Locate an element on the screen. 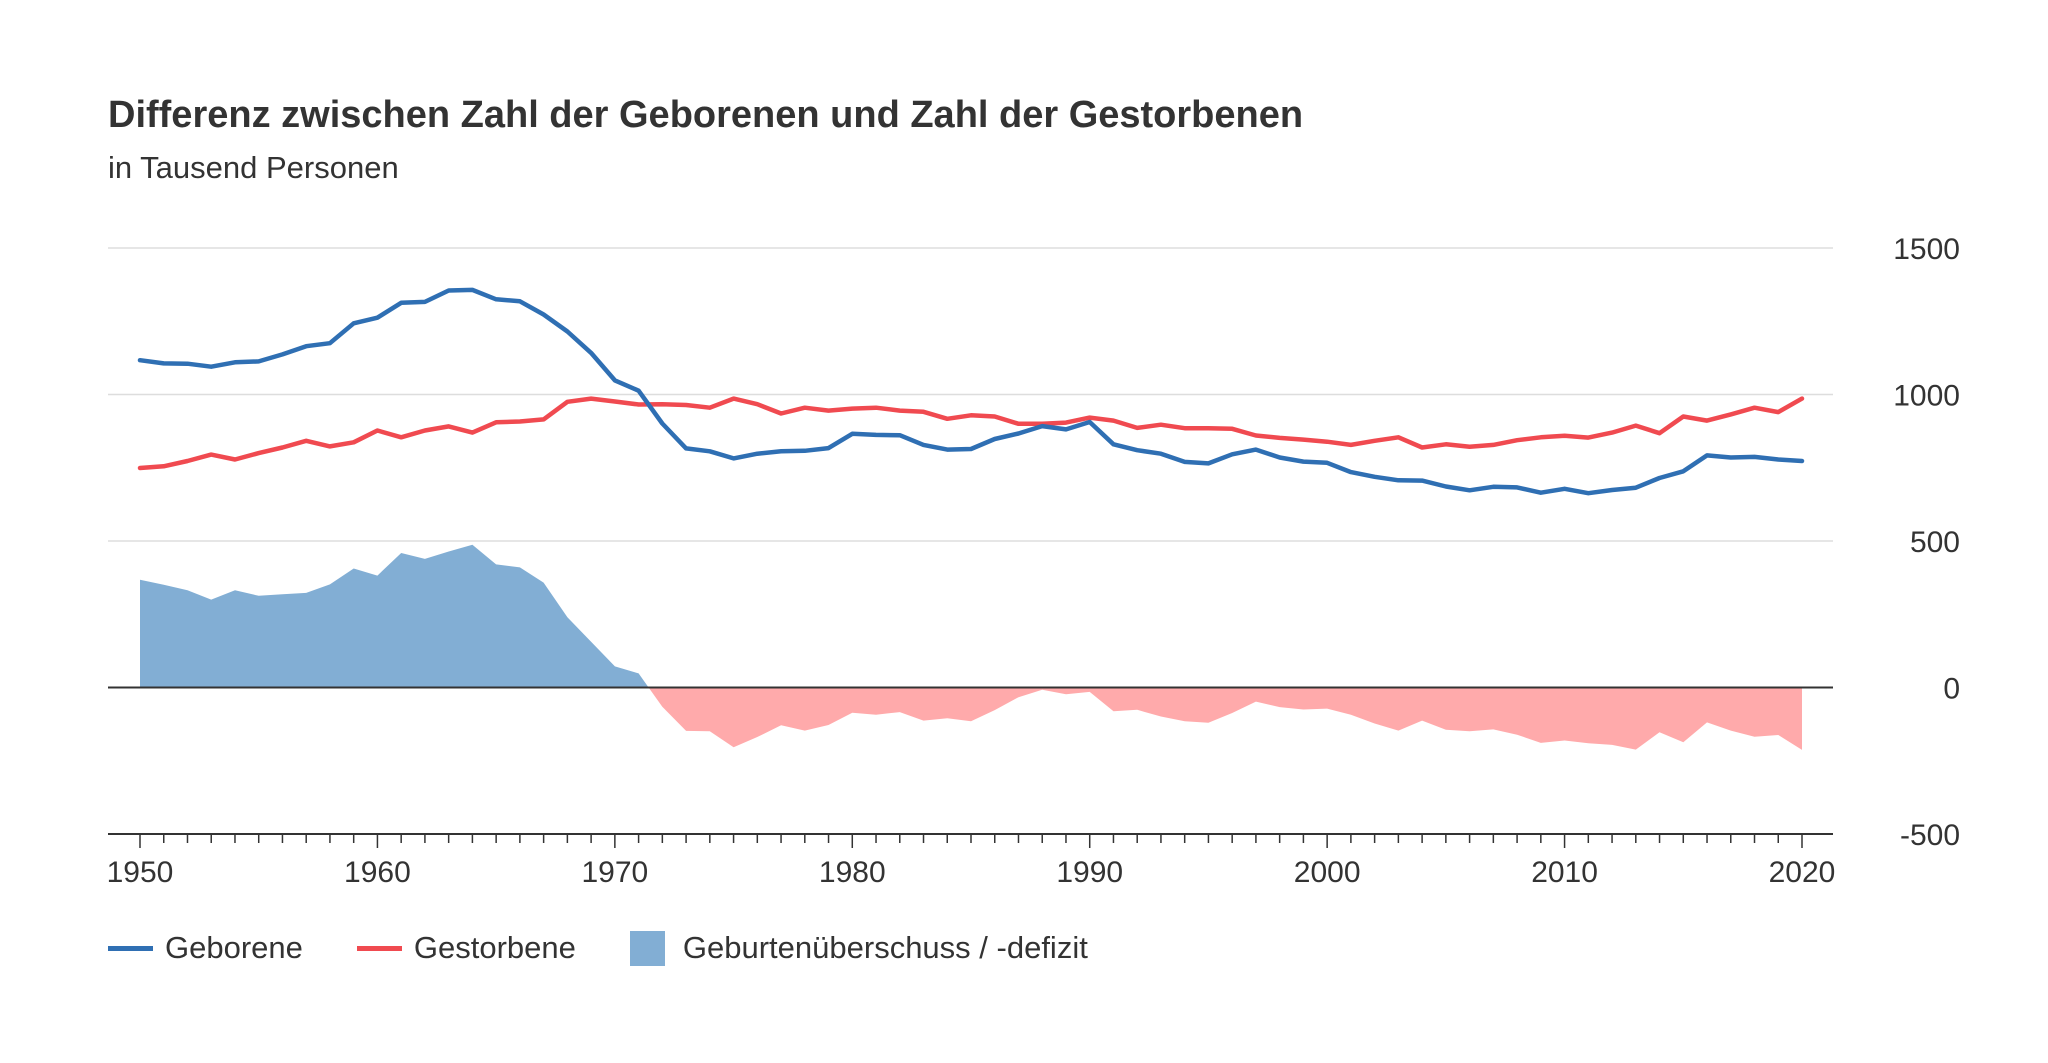 The image size is (2048, 1063). legend-label-deaths: Gestorbene is located at coordinates (494, 947).